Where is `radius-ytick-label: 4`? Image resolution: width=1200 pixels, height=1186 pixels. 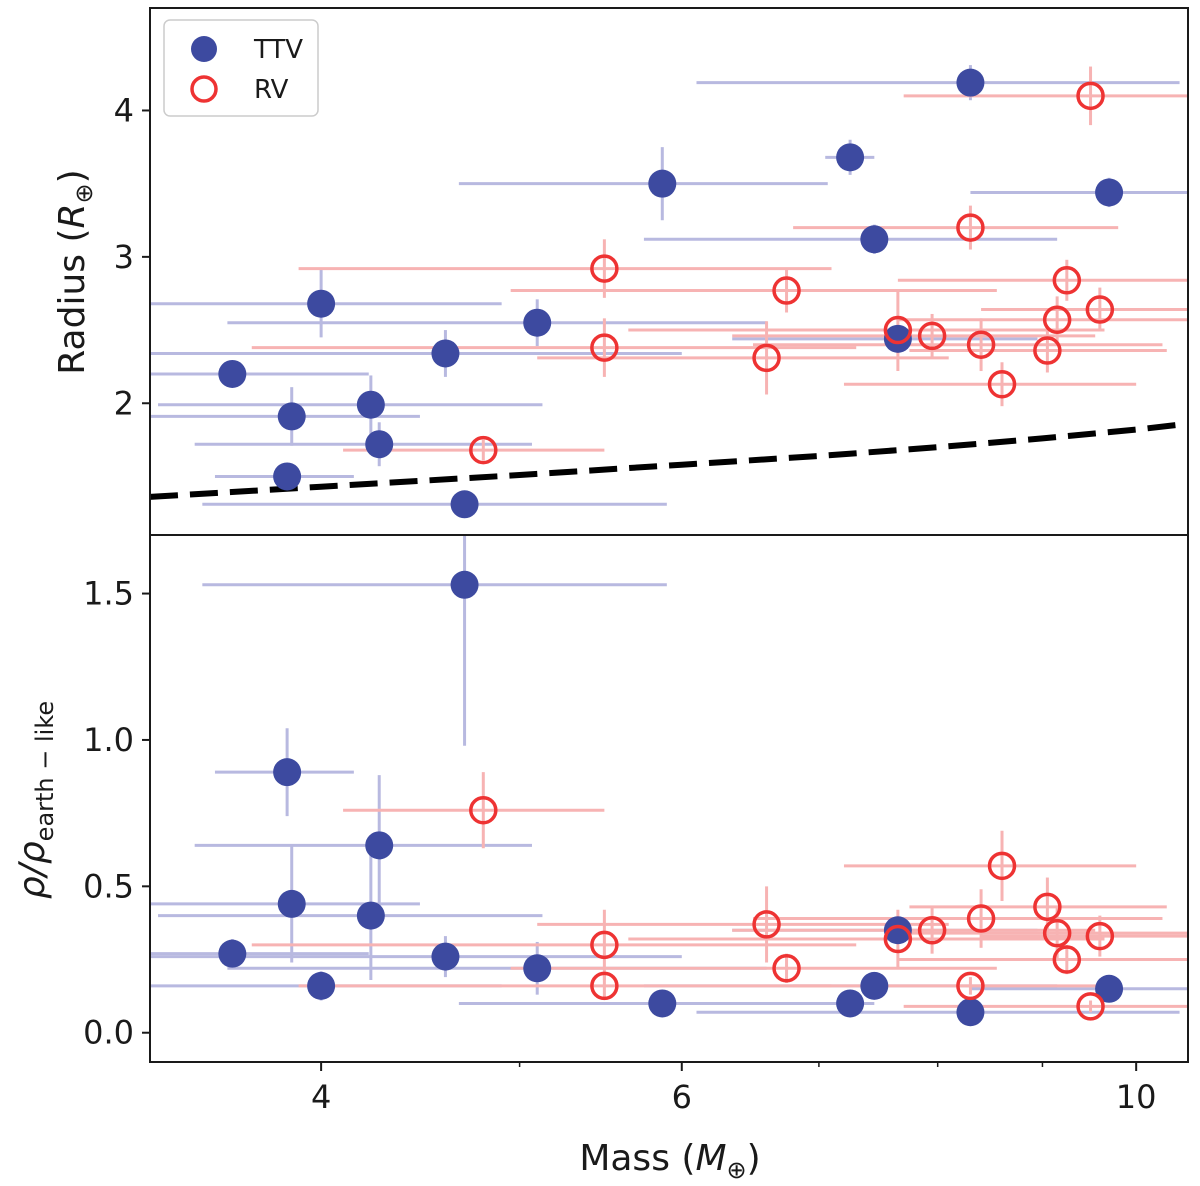
radius-ytick-label: 4 is located at coordinates (124, 110).